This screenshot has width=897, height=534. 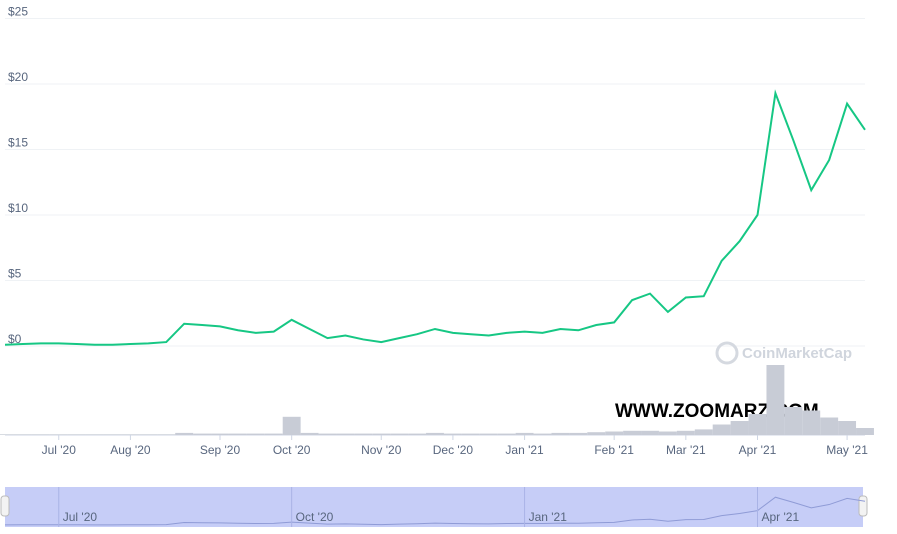 What do you see at coordinates (15, 274) in the screenshot?
I see `y-tick-label: $5` at bounding box center [15, 274].